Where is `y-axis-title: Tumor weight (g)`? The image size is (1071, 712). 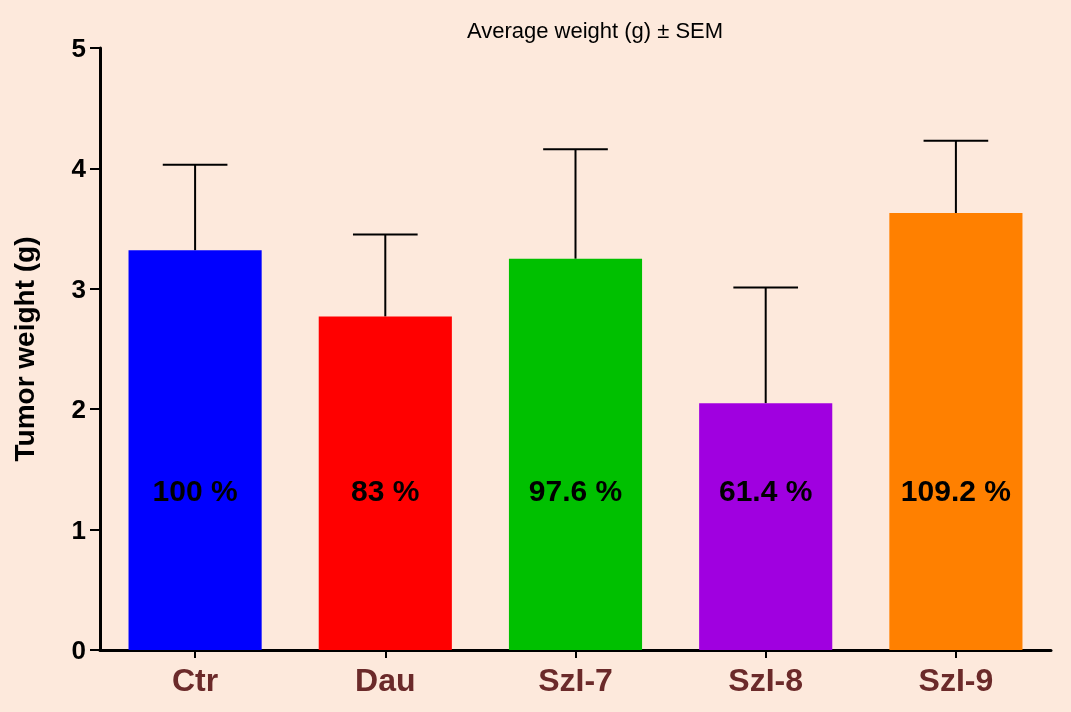 y-axis-title: Tumor weight (g) is located at coordinates (24, 349).